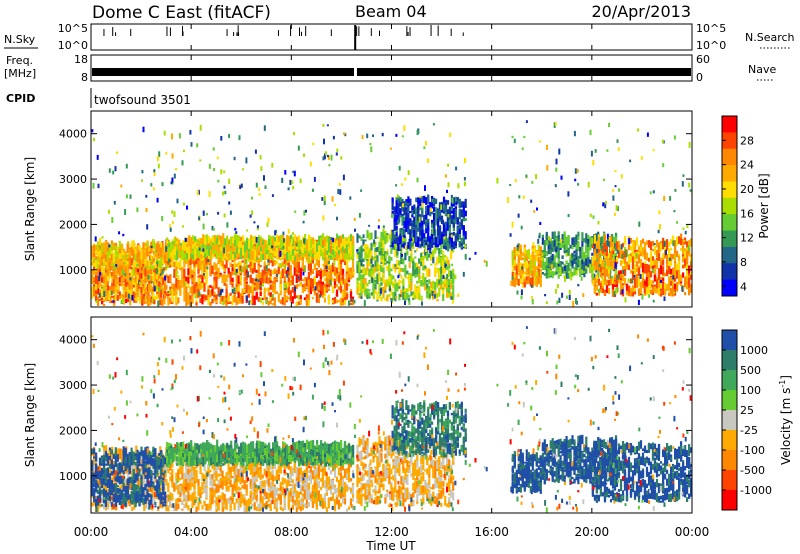 The image size is (800, 554). Describe the element at coordinates (391, 11) in the screenshot. I see `beam-label: Beam 04` at that location.